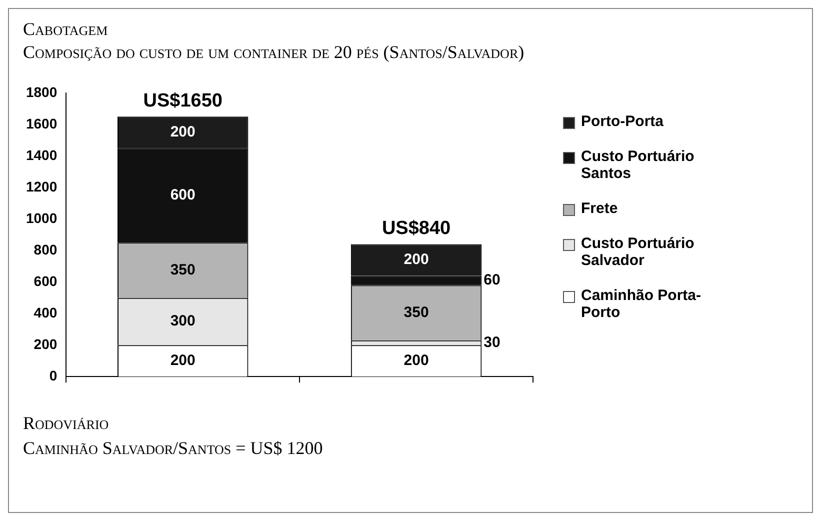 The width and height of the screenshot is (827, 531). What do you see at coordinates (599, 208) in the screenshot?
I see `legend-label: Frete` at bounding box center [599, 208].